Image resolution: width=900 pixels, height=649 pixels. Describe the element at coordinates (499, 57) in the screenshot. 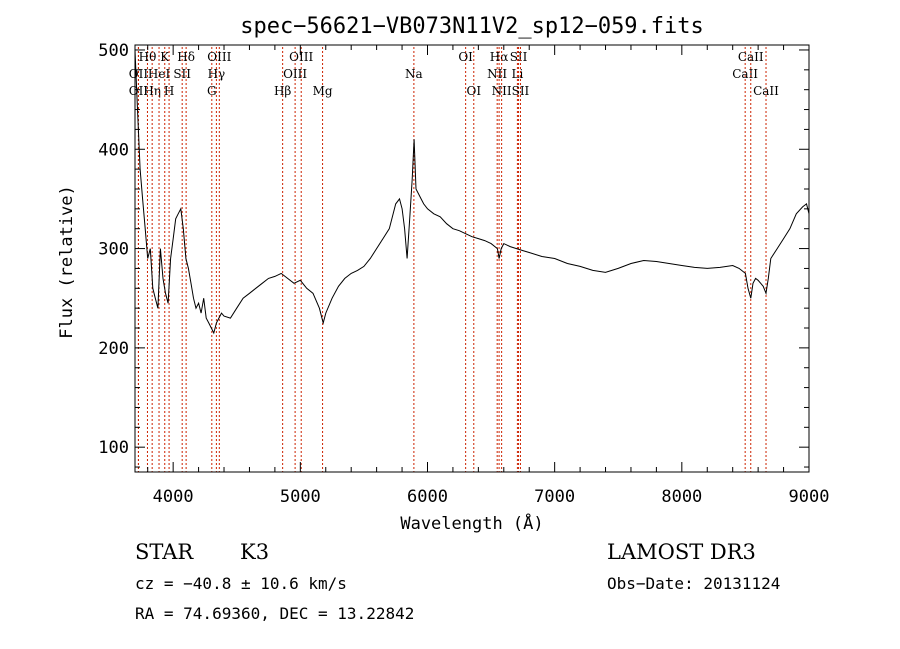

I see `marker-label: Hα` at that location.